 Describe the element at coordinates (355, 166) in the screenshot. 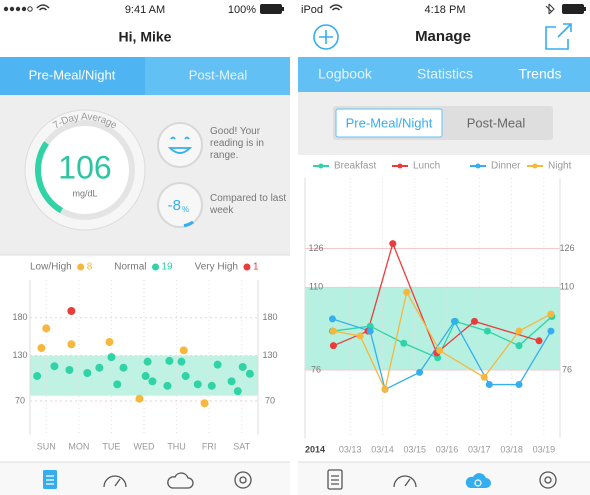

I see `legend-label: Breakfast` at that location.